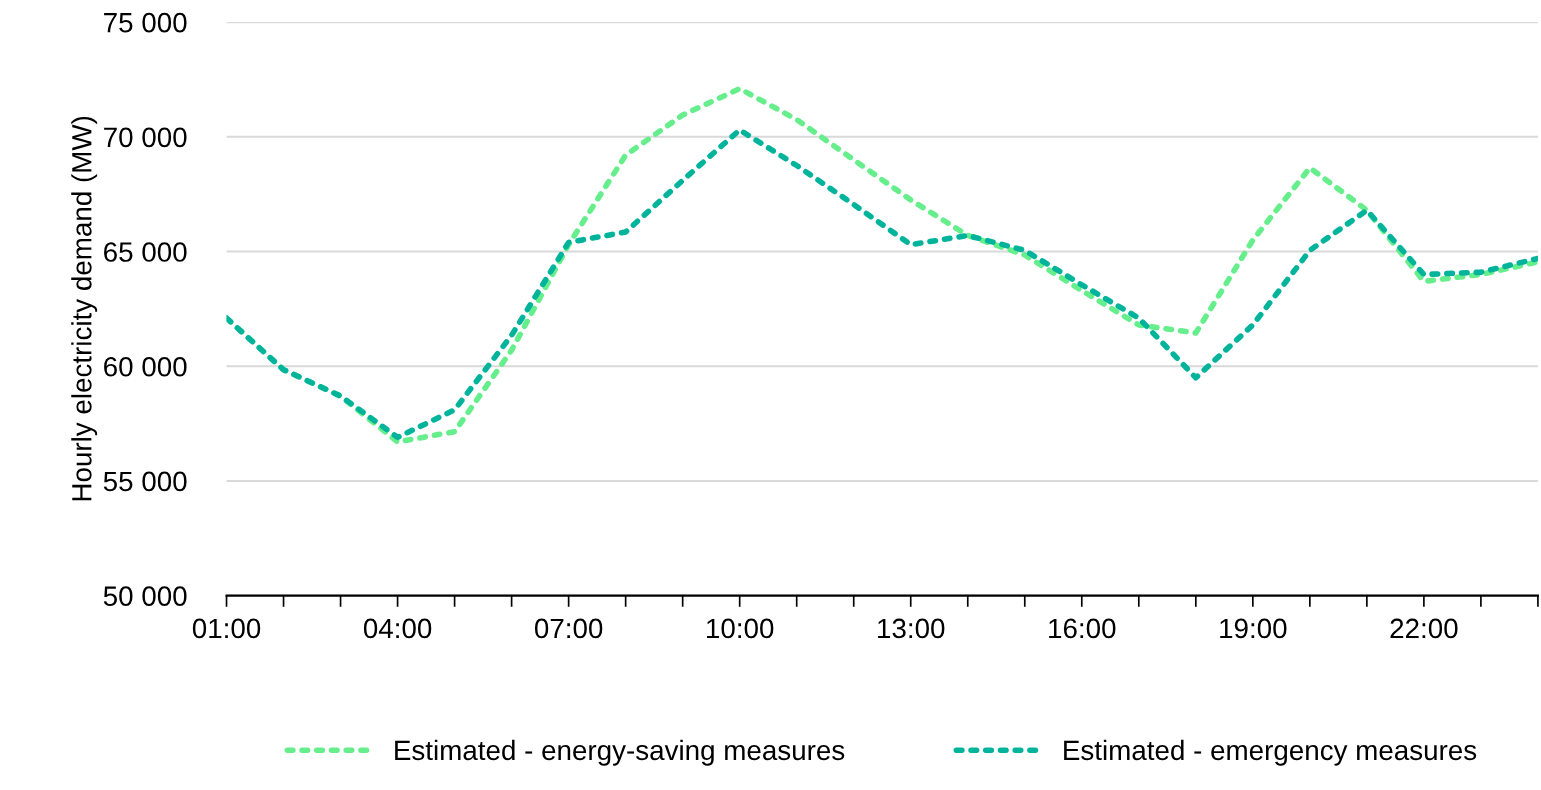 The image size is (1541, 790). I want to click on legend-label: Estimated - energy-saving measures, so click(620, 752).